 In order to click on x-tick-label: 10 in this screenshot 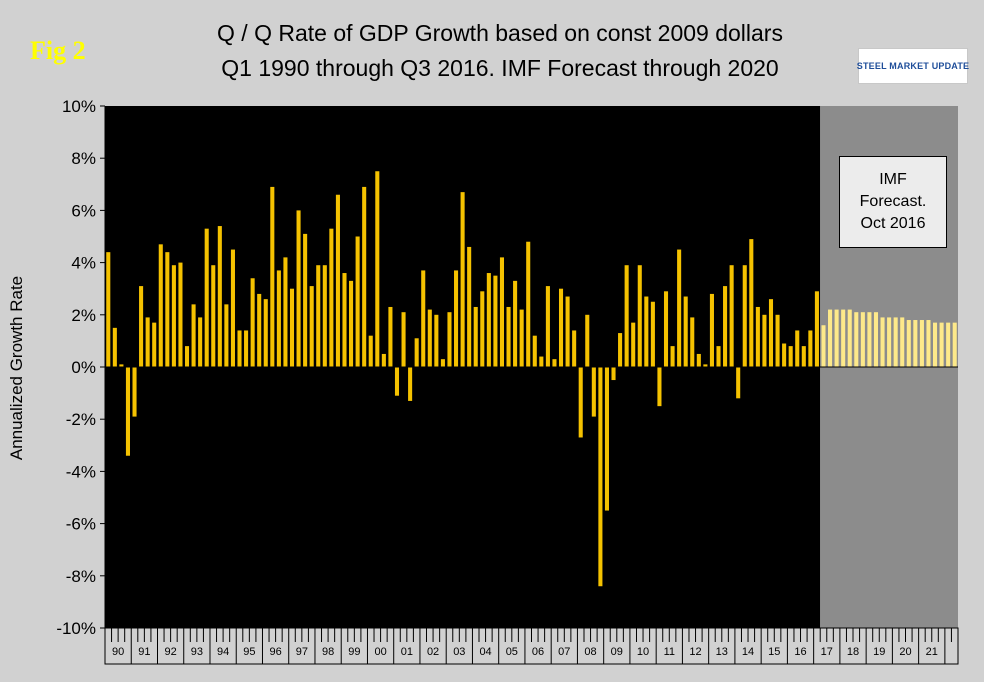, I will do `click(643, 652)`.